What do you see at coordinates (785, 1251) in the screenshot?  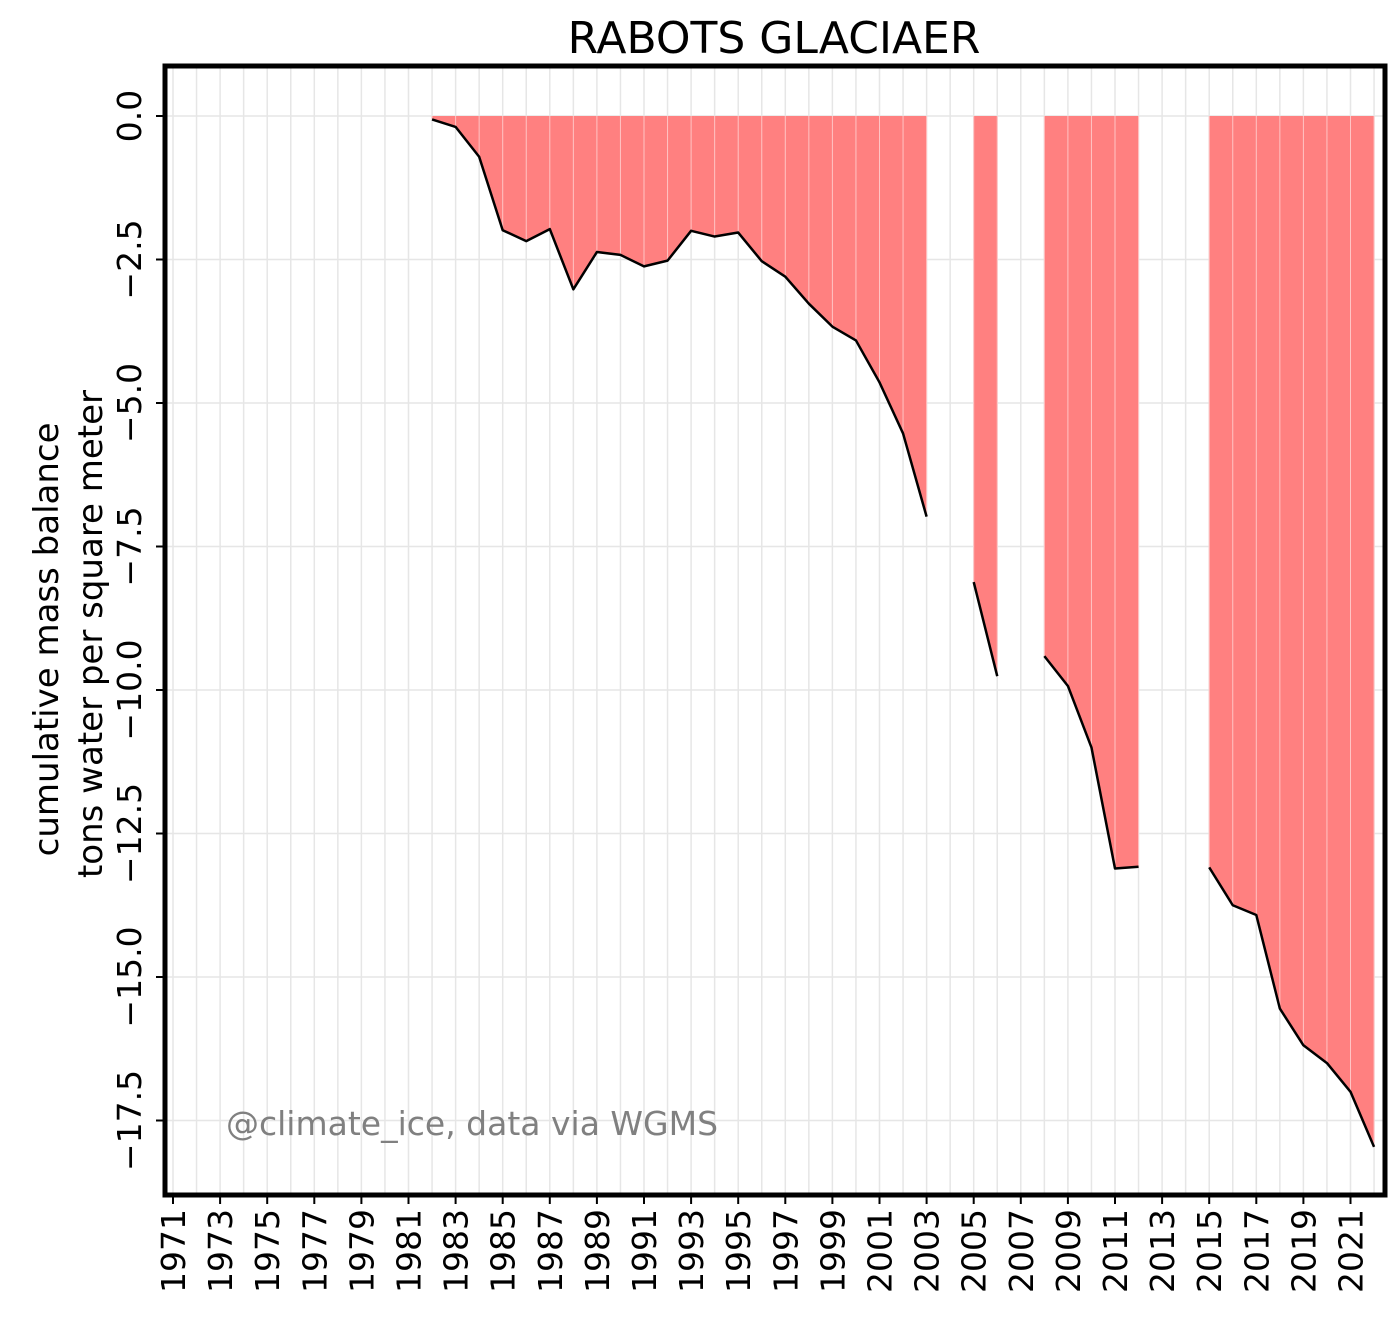 I see `x-tick-label: 1997` at bounding box center [785, 1251].